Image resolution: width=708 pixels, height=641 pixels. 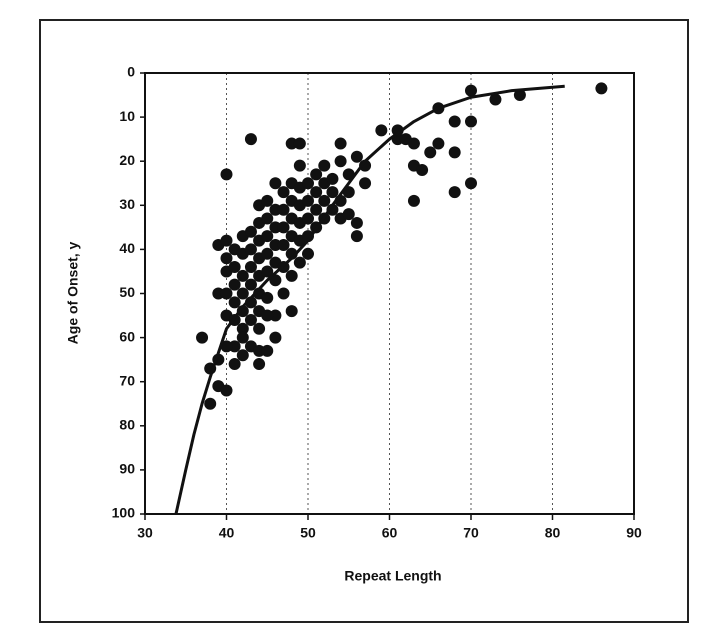 I want to click on y-tick-label: 60, so click(x=127, y=336).